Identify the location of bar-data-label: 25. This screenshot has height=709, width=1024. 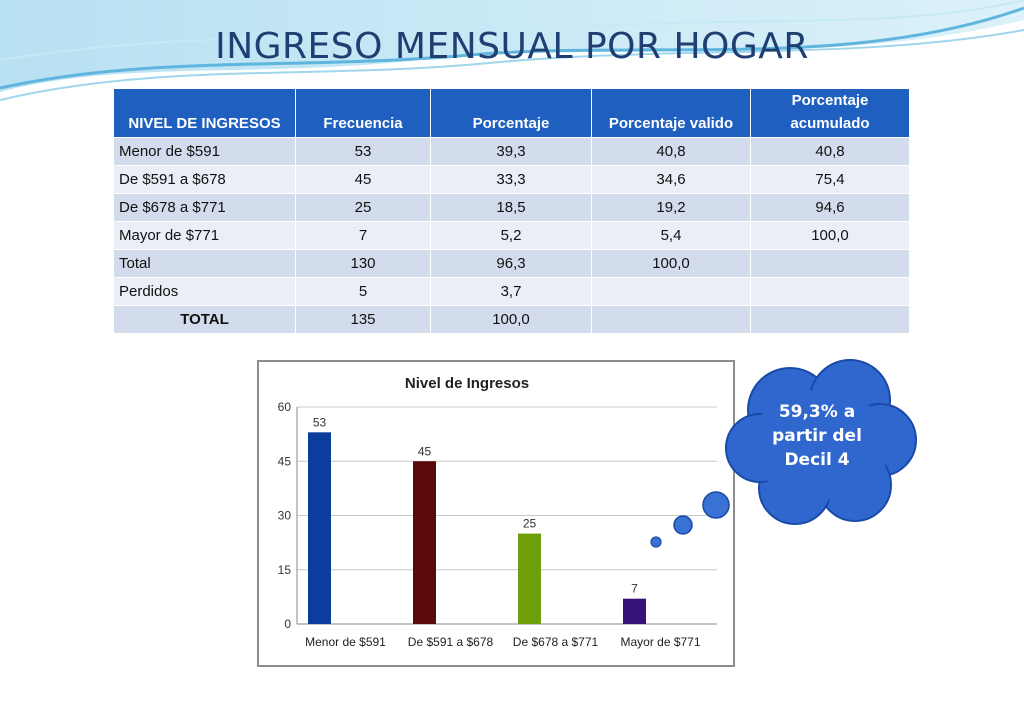
(530, 524).